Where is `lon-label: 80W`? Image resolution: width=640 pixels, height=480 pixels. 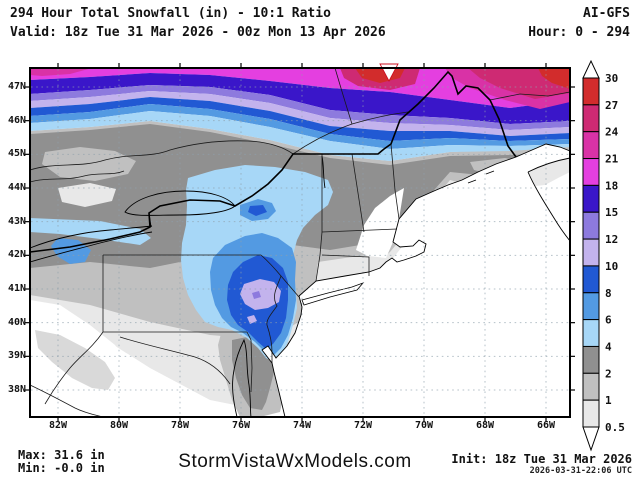 lon-label: 80W is located at coordinates (119, 425).